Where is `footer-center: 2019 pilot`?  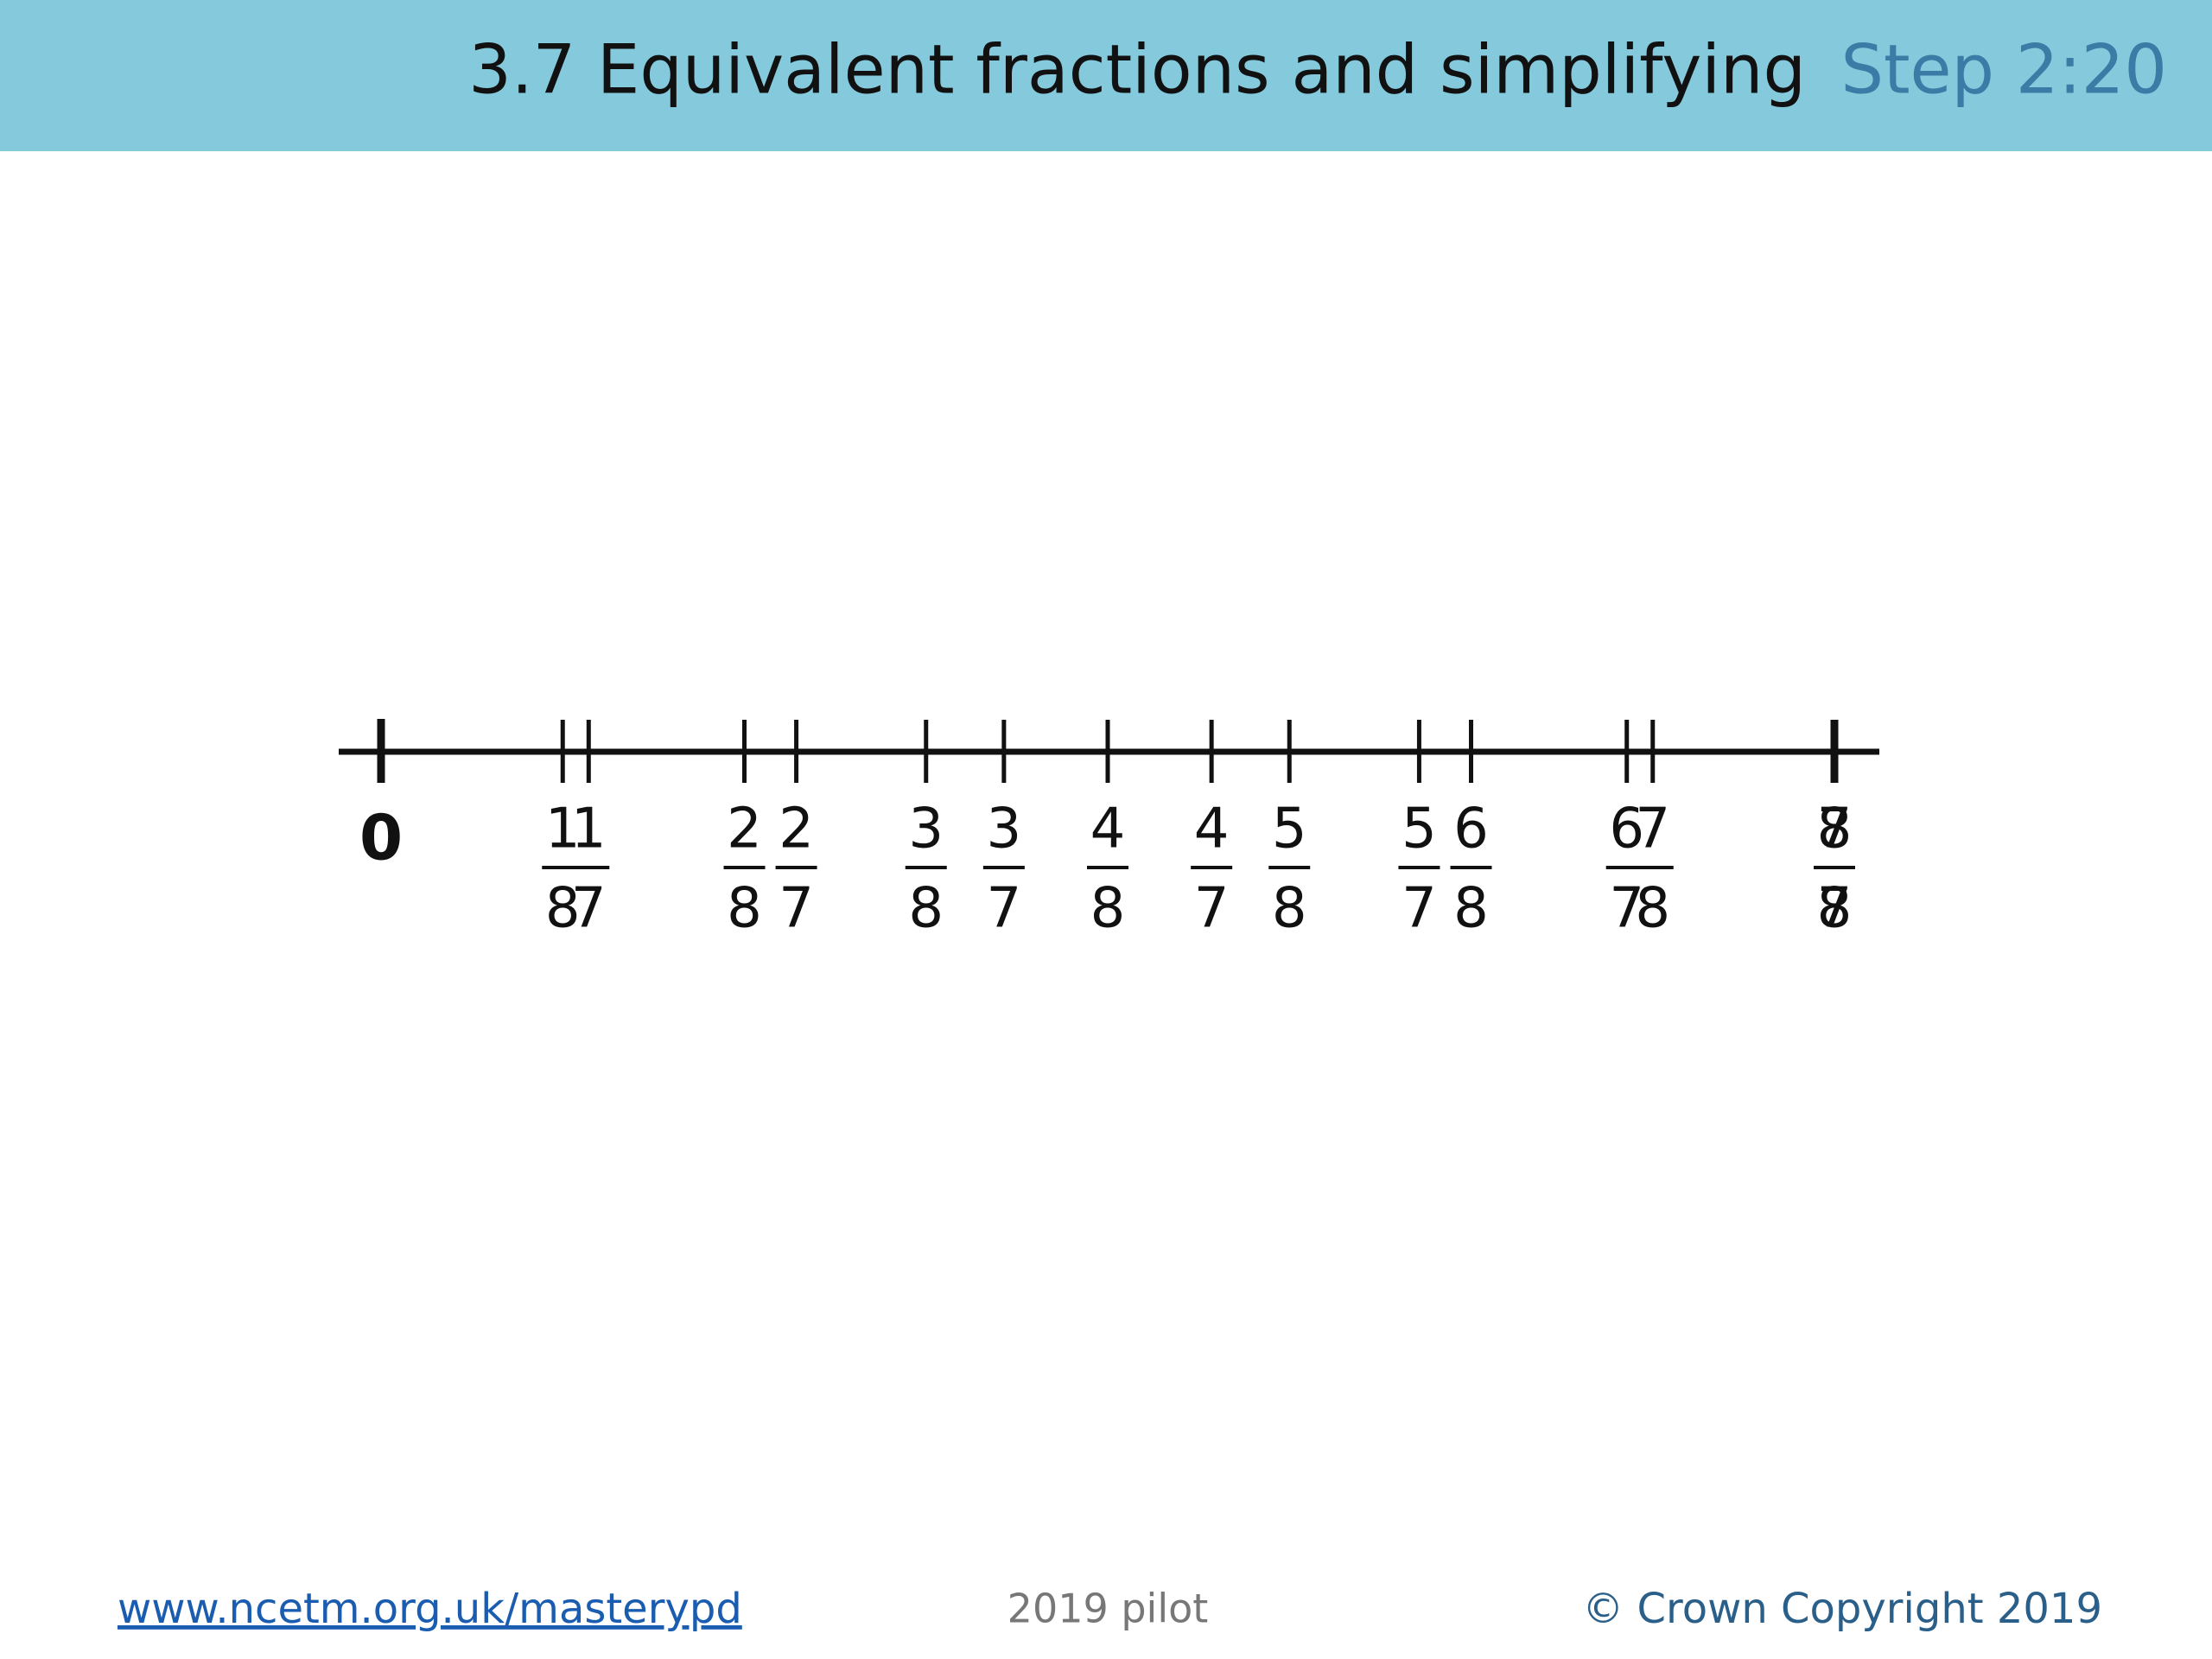 footer-center: 2019 pilot is located at coordinates (1108, 1609).